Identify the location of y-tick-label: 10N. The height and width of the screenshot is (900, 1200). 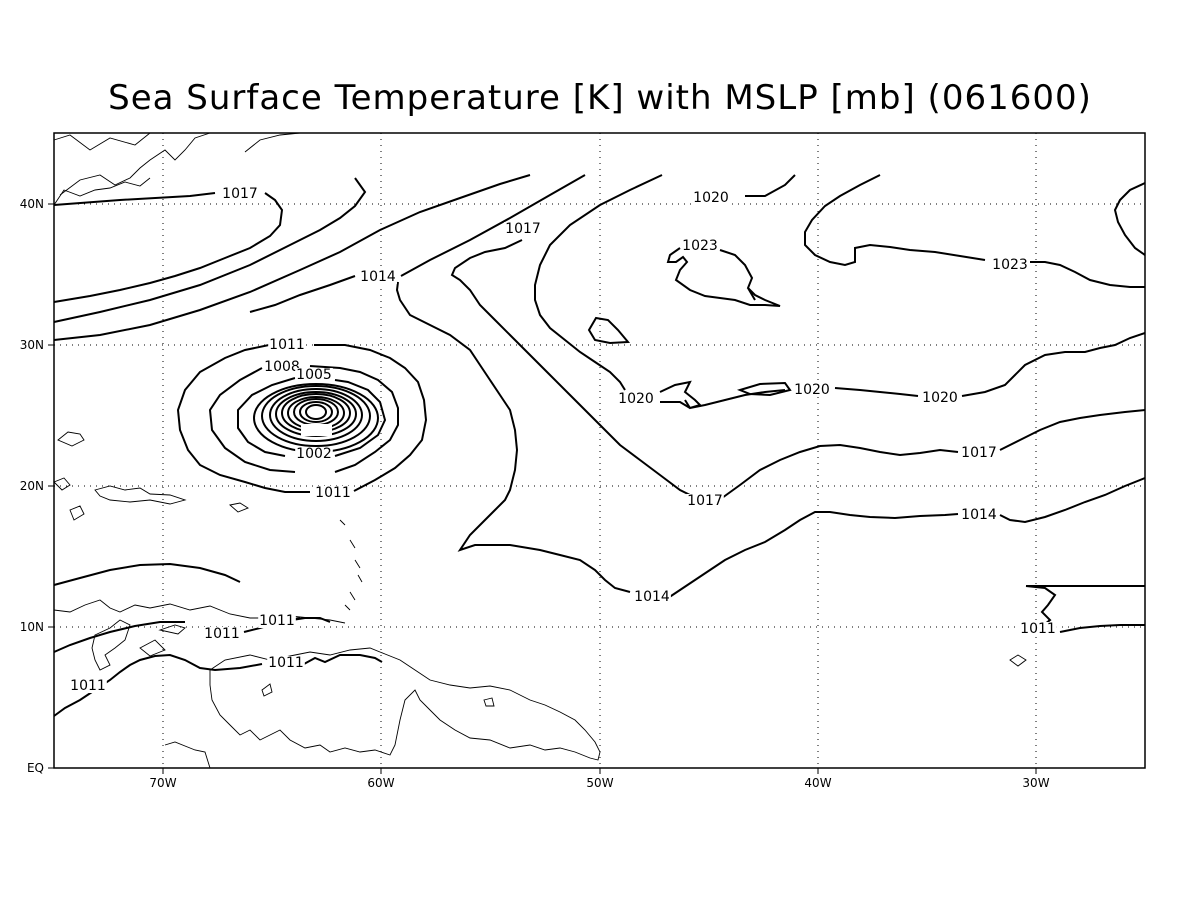
(32, 627).